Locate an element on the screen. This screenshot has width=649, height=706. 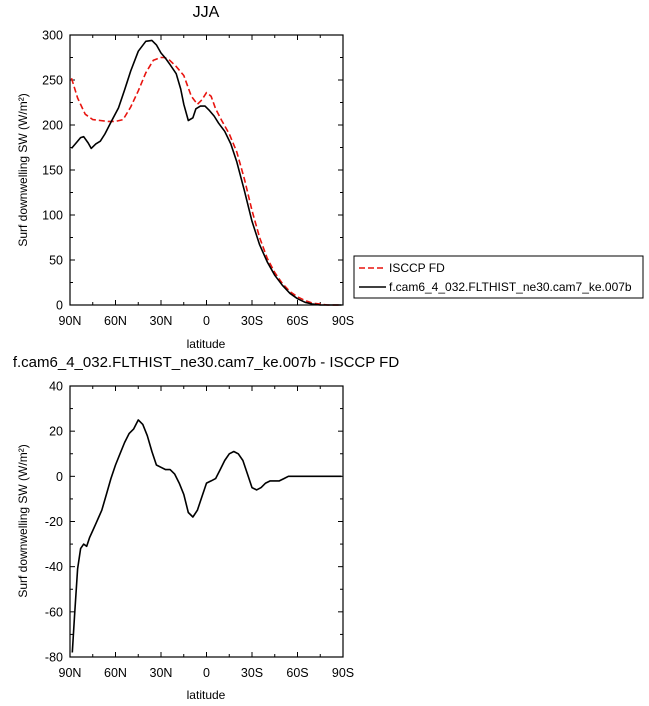
y-tick-label: 150 is located at coordinates (52, 171).